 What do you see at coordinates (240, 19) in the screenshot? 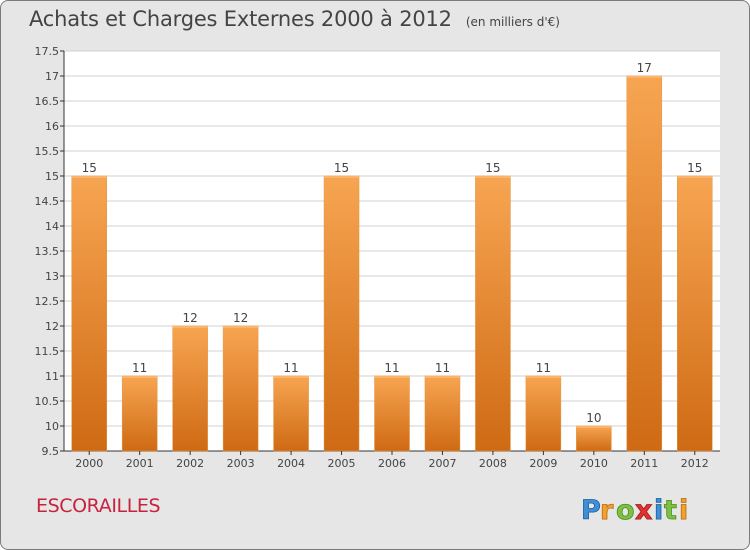
I see `chart-title: Achats et Charges Externes 2000 à 2012` at bounding box center [240, 19].